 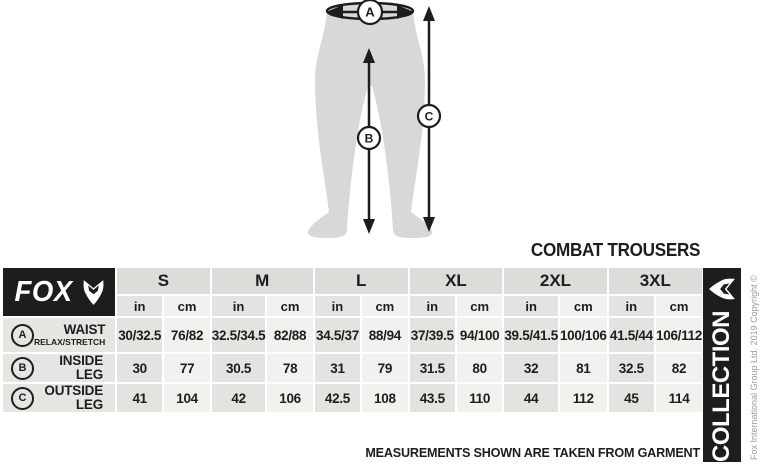 What do you see at coordinates (721, 386) in the screenshot?
I see `collection-label: COLLECTION` at bounding box center [721, 386].